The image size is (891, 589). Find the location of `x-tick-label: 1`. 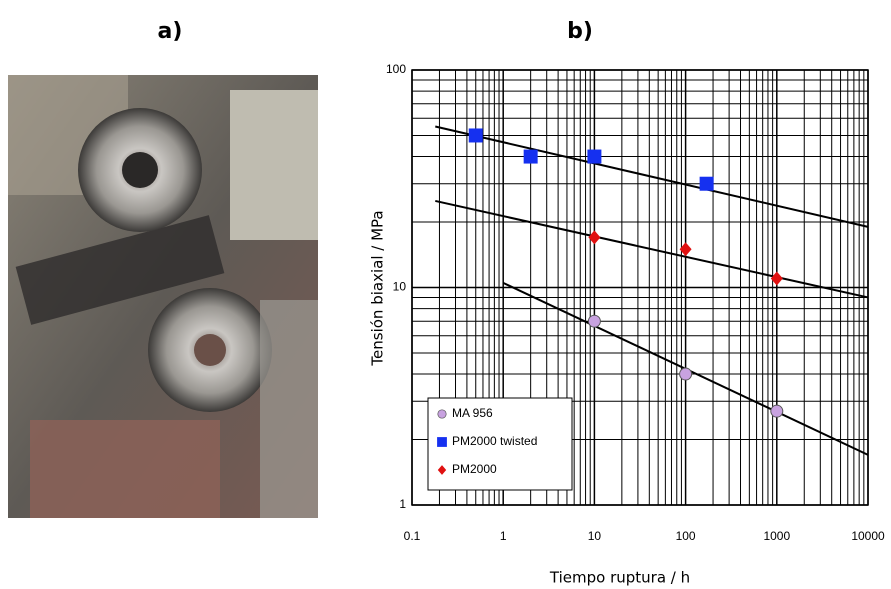

x-tick-label: 1 is located at coordinates (503, 536).